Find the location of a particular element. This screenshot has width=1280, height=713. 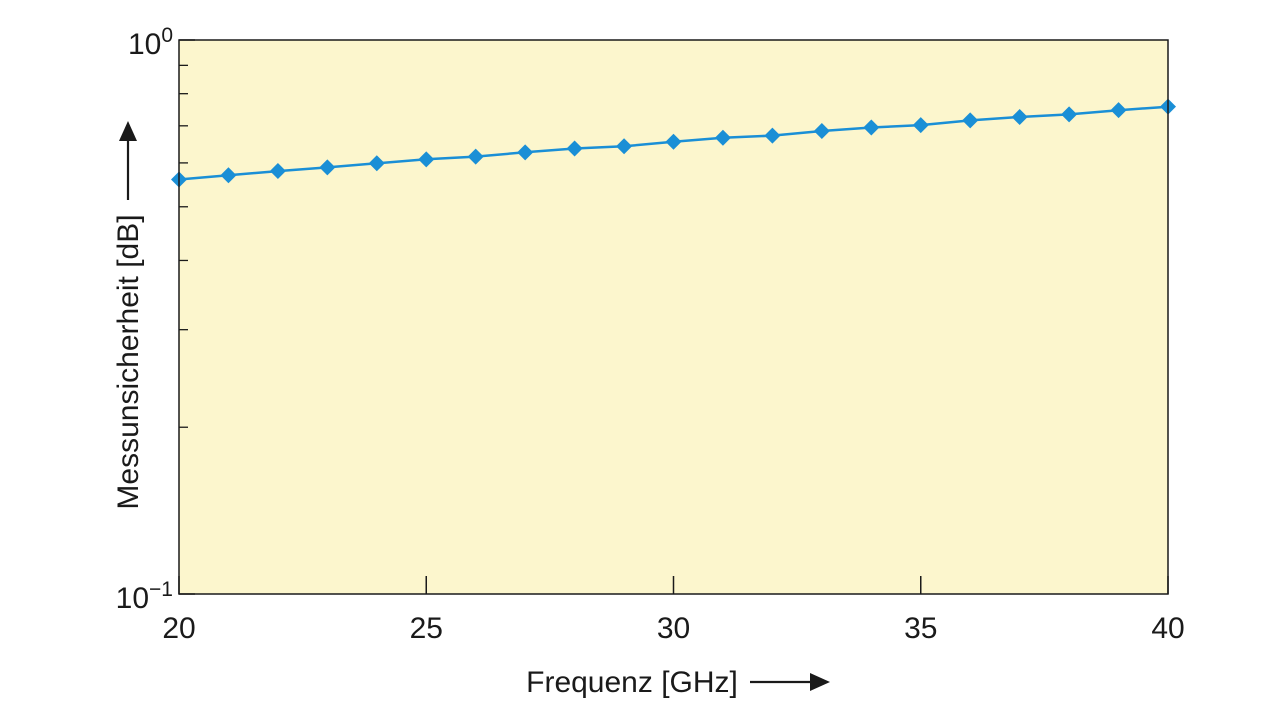

y-axis-label: Messunsicherheit [dB] is located at coordinates (128, 361).